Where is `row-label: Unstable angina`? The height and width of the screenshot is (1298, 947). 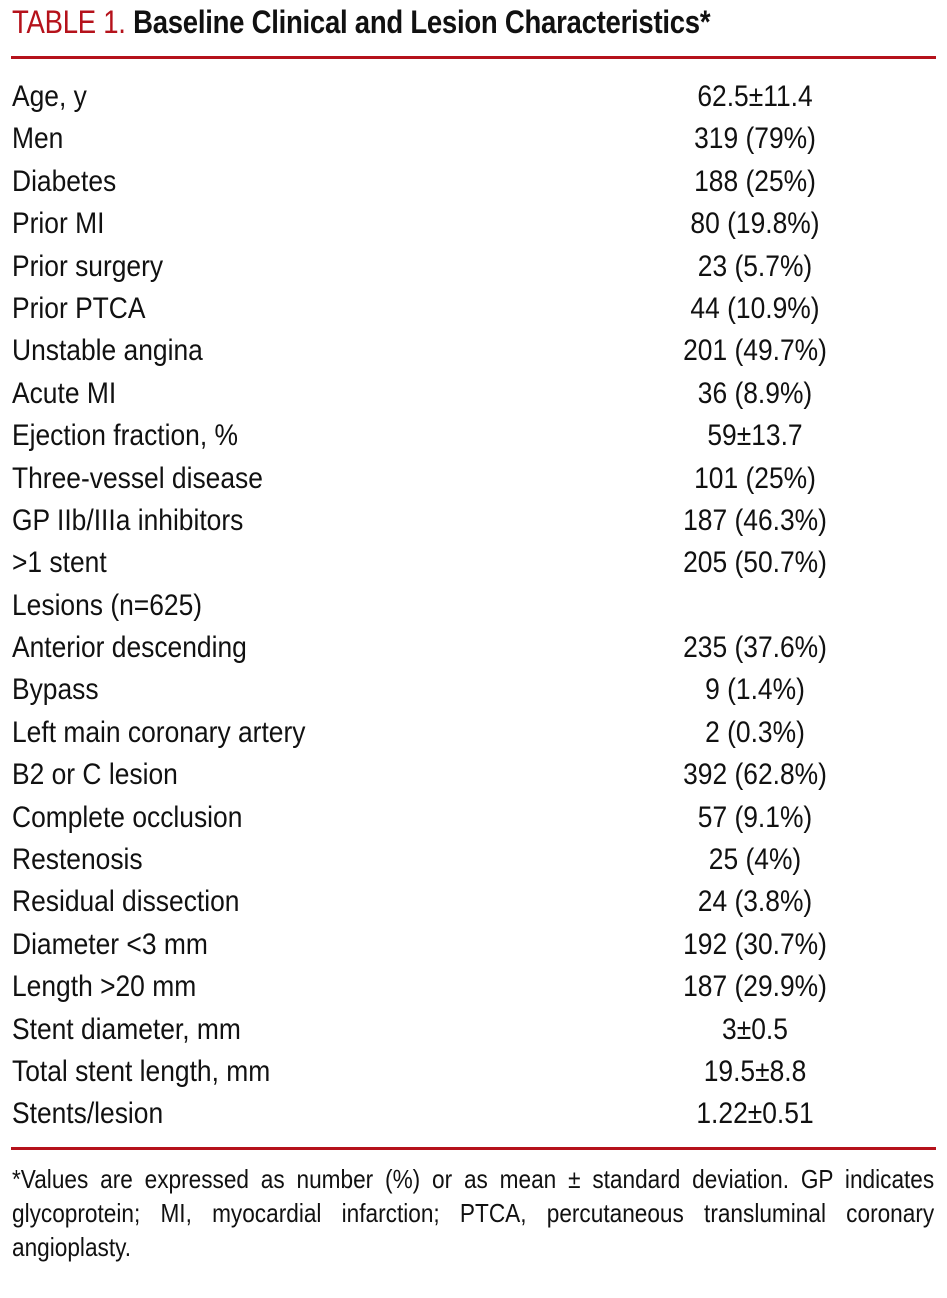
row-label: Unstable angina is located at coordinates (107, 351).